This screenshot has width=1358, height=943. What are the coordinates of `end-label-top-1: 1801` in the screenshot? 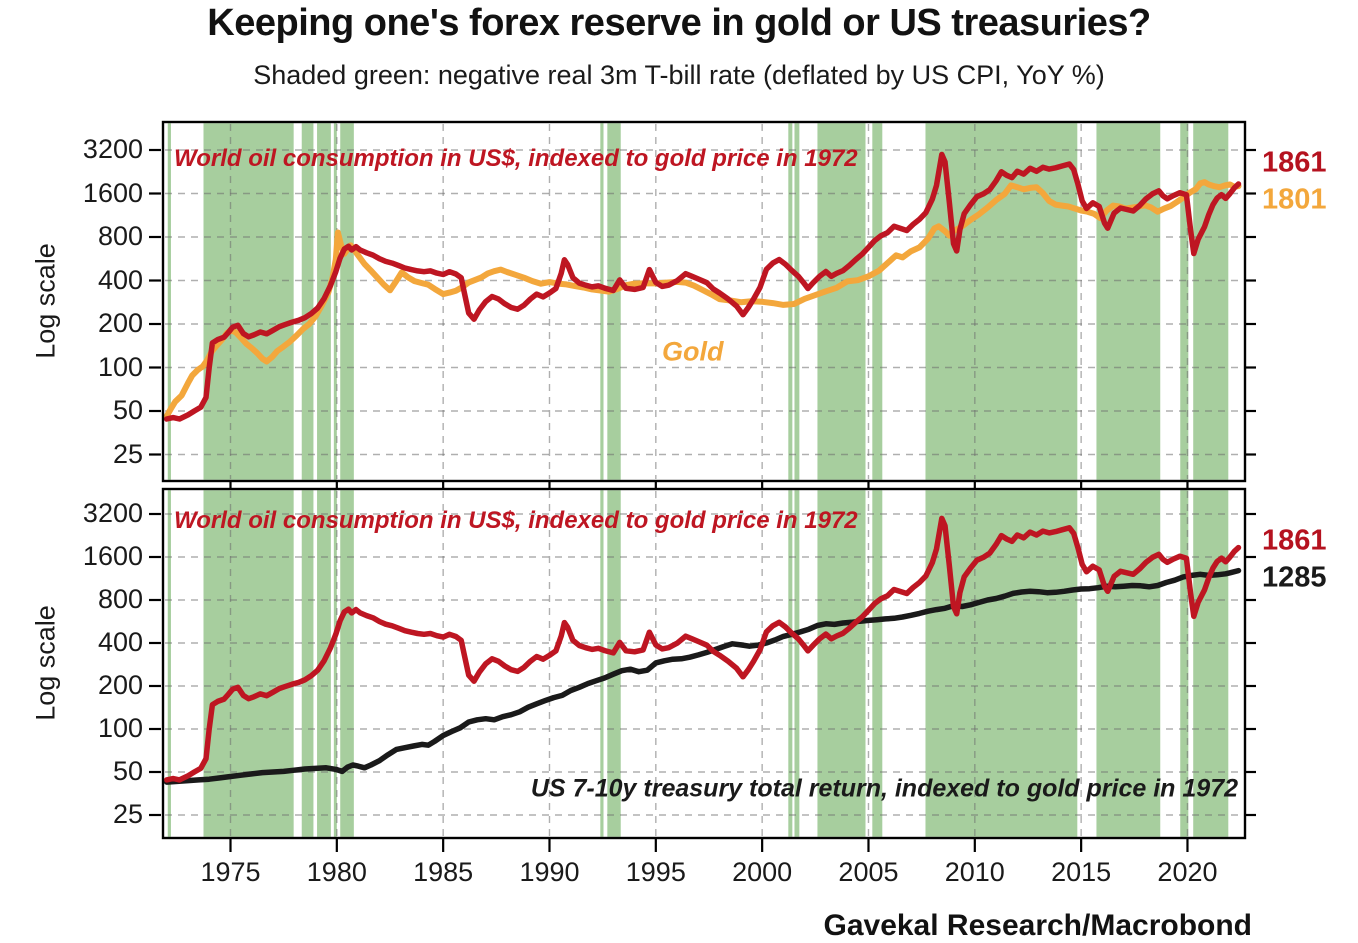 It's located at (1294, 199).